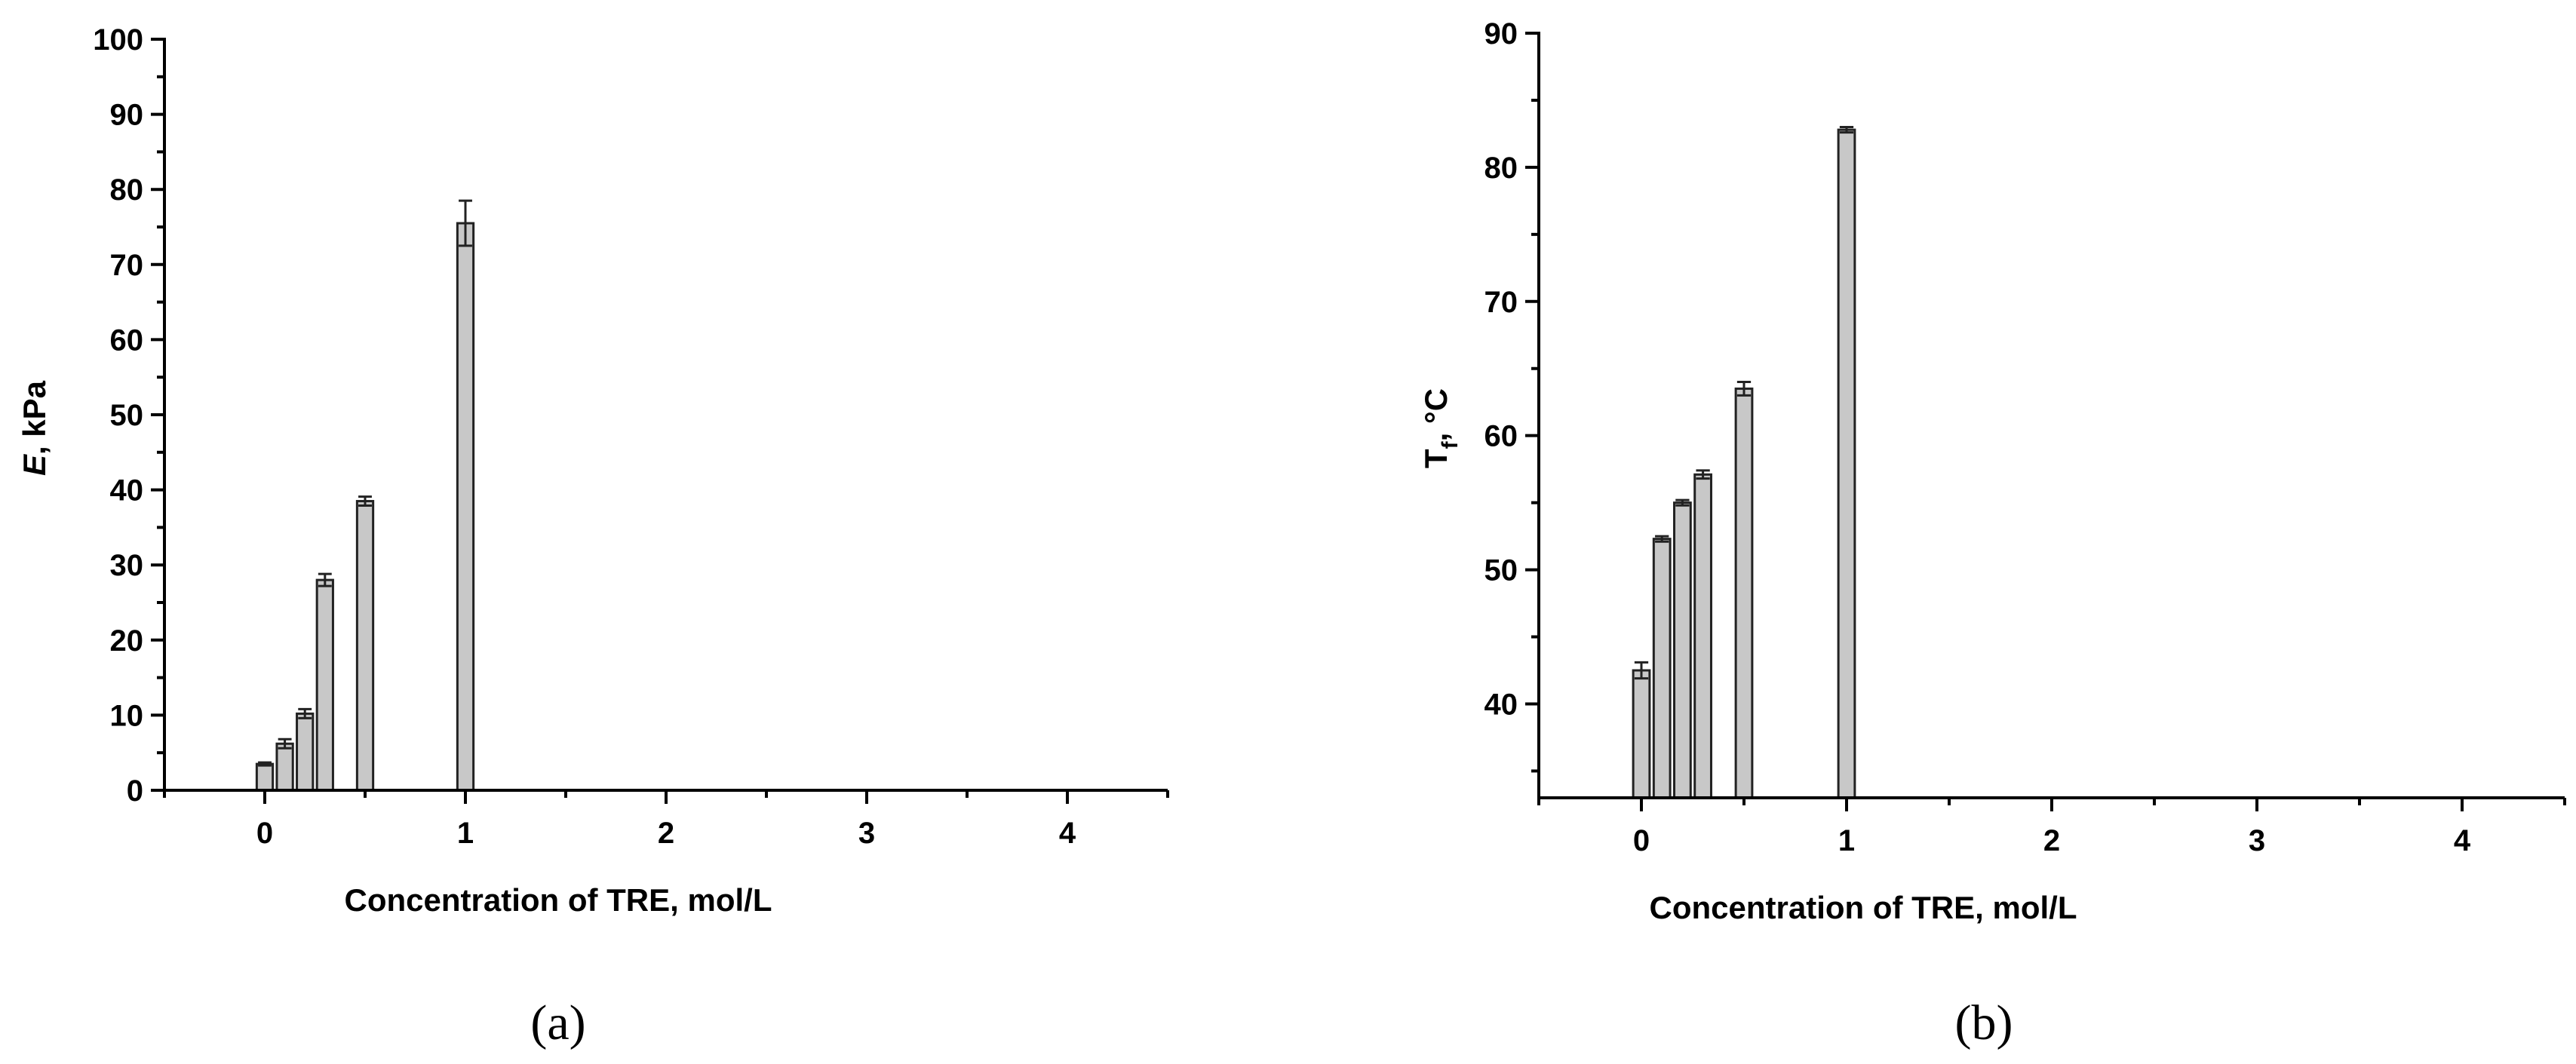  Describe the element at coordinates (1863, 907) in the screenshot. I see `x-axis-title-b: Concentration of TRE, mol/L` at that location.